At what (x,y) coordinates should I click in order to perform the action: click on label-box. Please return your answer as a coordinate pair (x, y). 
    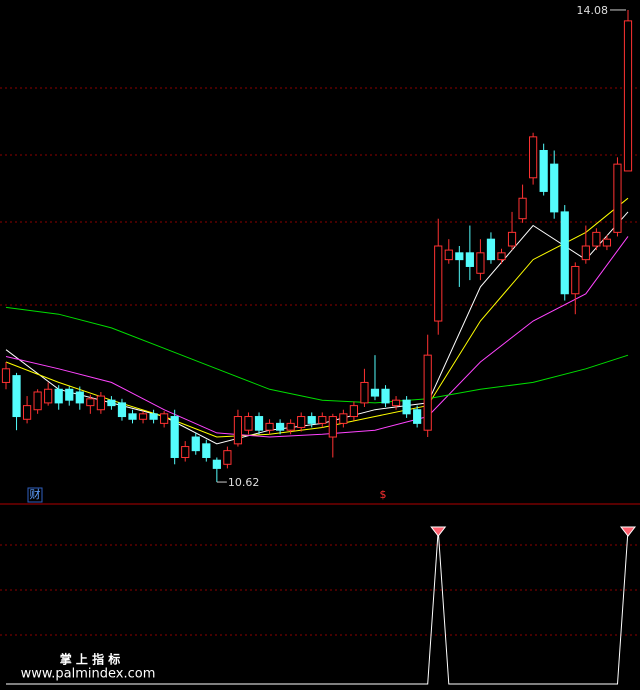
    Looking at the image, I should click on (35, 495).